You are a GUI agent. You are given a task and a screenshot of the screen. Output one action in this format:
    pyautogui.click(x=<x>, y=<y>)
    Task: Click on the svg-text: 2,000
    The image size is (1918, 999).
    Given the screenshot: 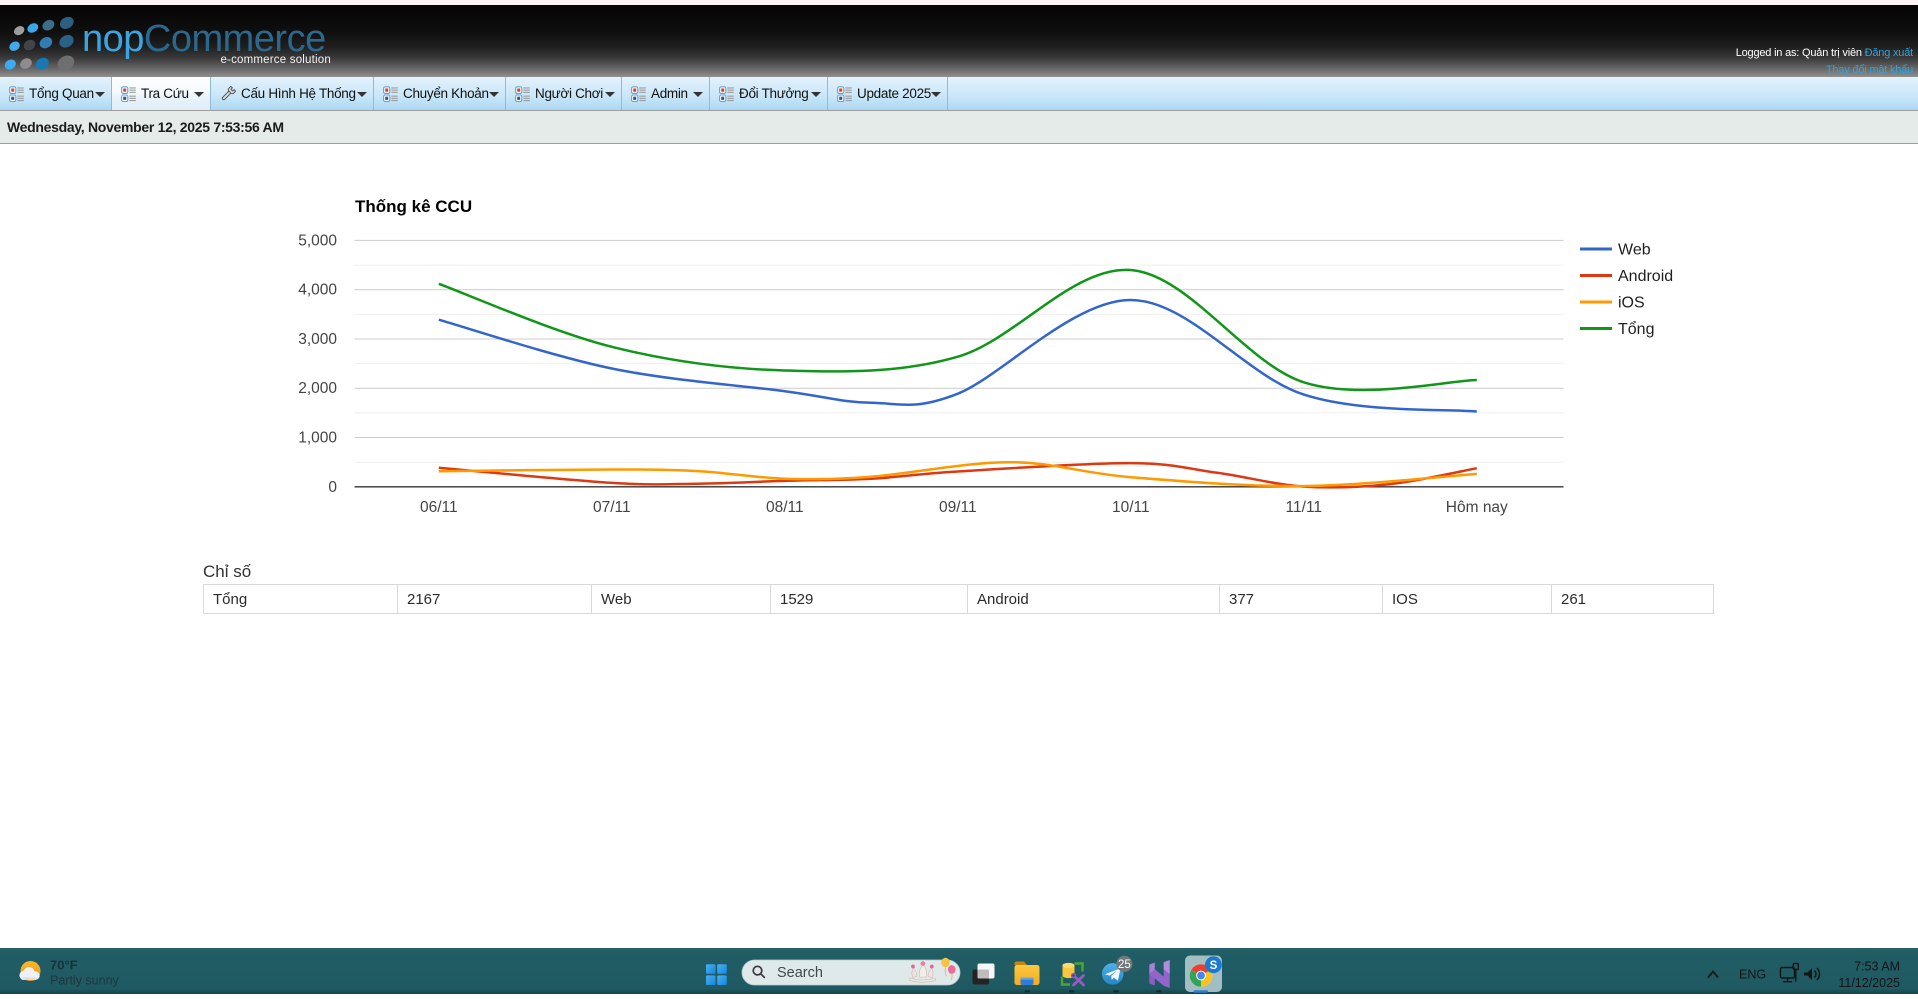 What is the action you would take?
    pyautogui.click(x=317, y=388)
    